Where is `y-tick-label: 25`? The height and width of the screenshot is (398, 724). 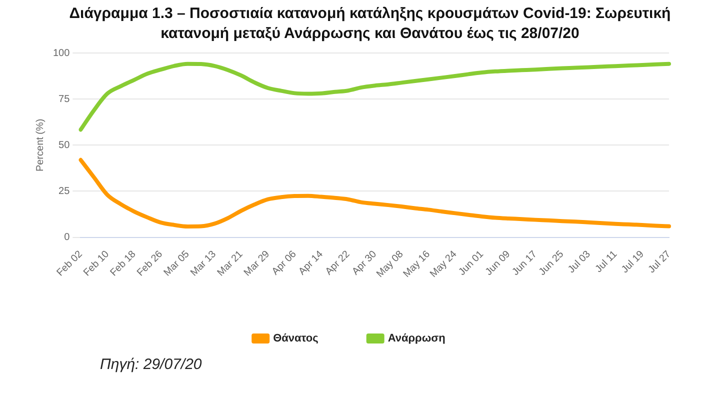
y-tick-label: 25 is located at coordinates (64, 191).